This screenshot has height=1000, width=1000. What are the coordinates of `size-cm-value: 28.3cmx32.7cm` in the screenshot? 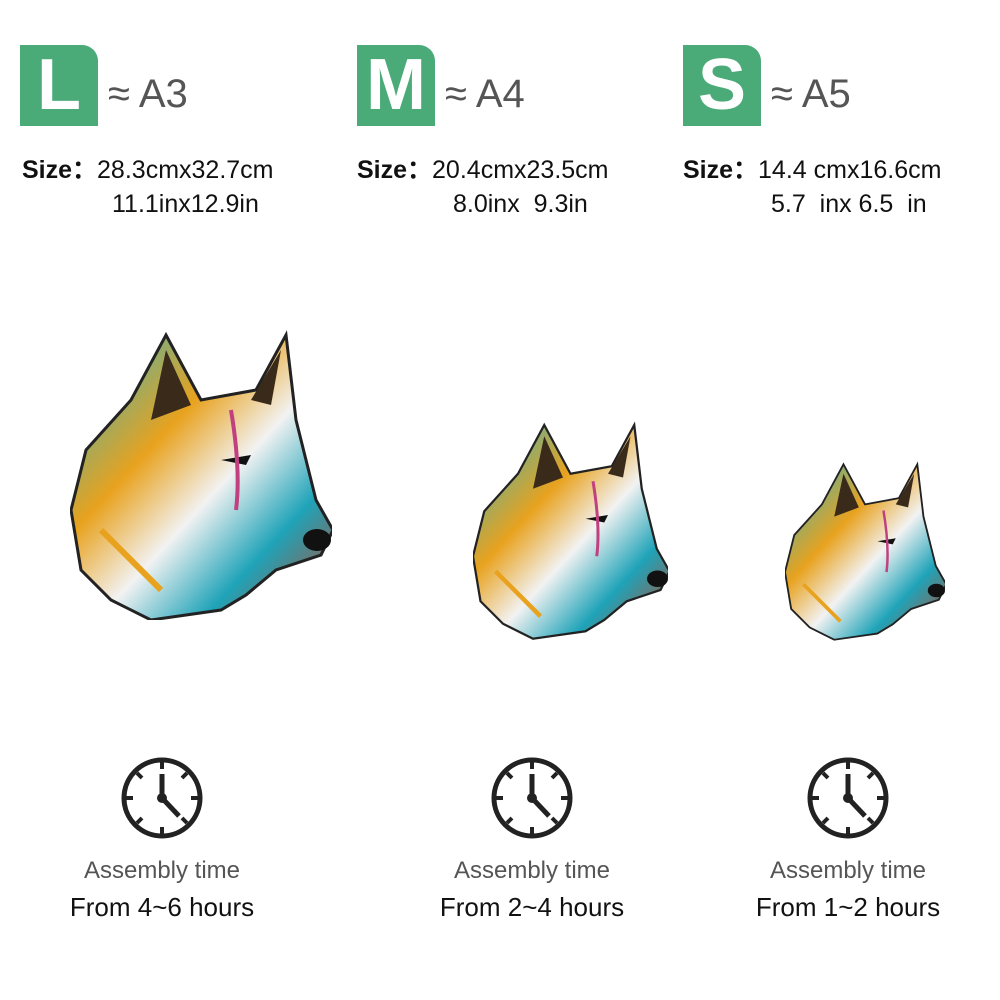 It's located at (185, 170).